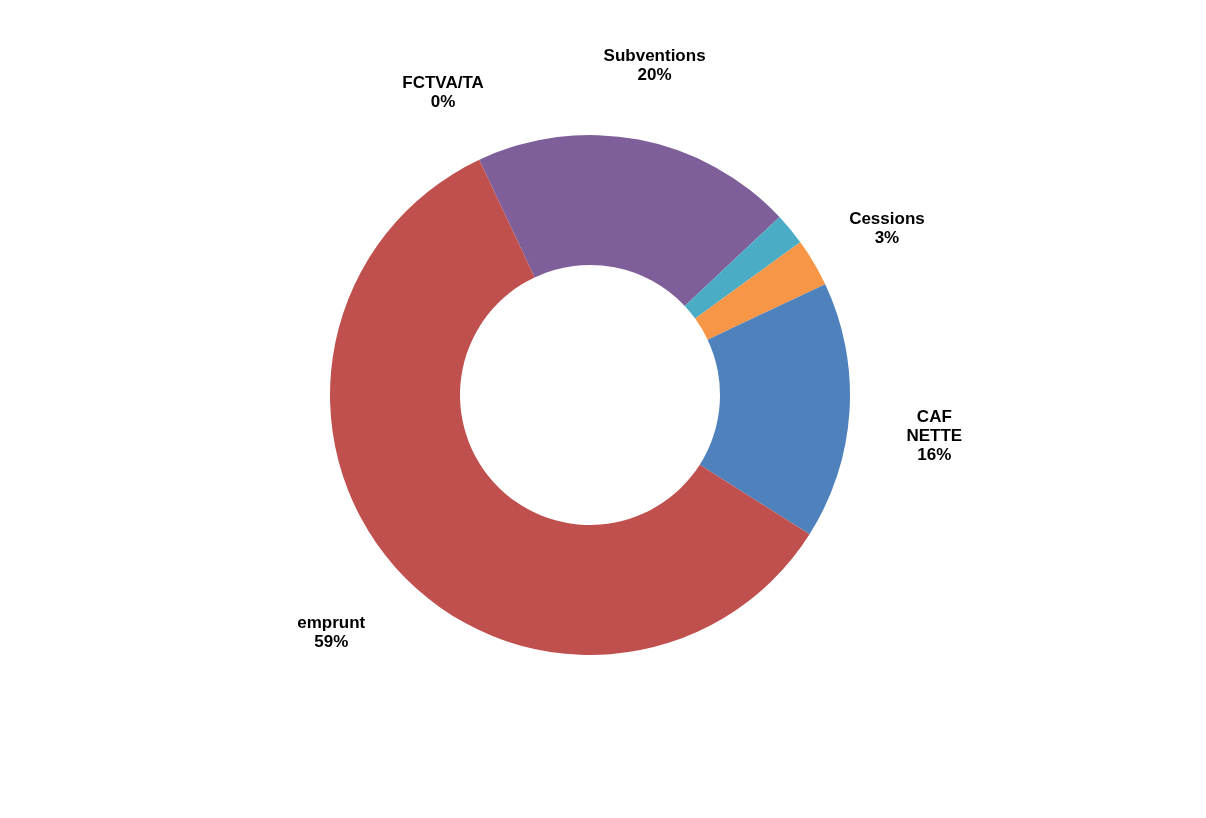  Describe the element at coordinates (654, 75) in the screenshot. I see `data-label: 20%` at that location.